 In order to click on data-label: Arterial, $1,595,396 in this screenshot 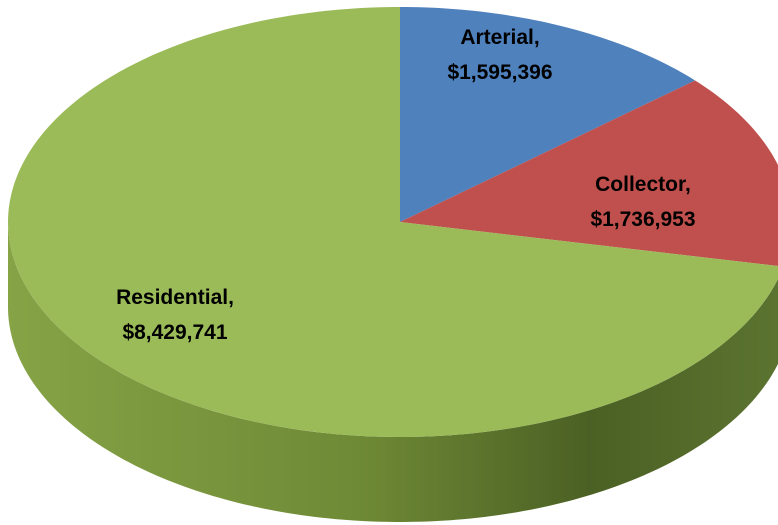, I will do `click(499, 55)`.